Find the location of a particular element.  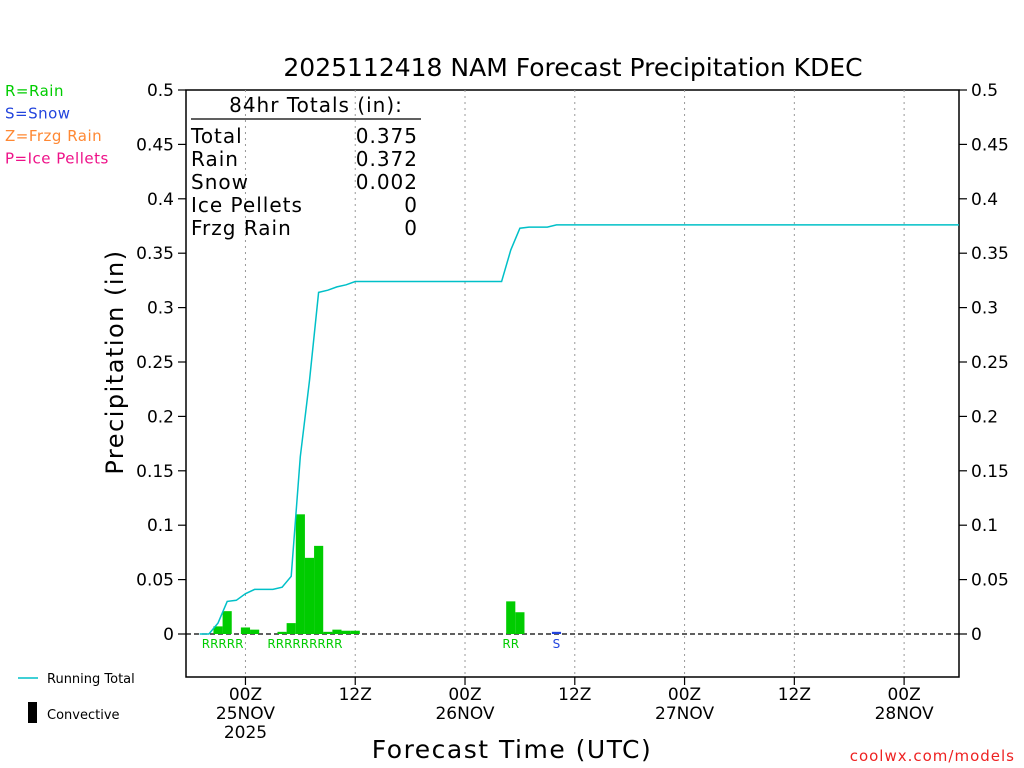

y-tick-label-right: 0.35 is located at coordinates (990, 254).